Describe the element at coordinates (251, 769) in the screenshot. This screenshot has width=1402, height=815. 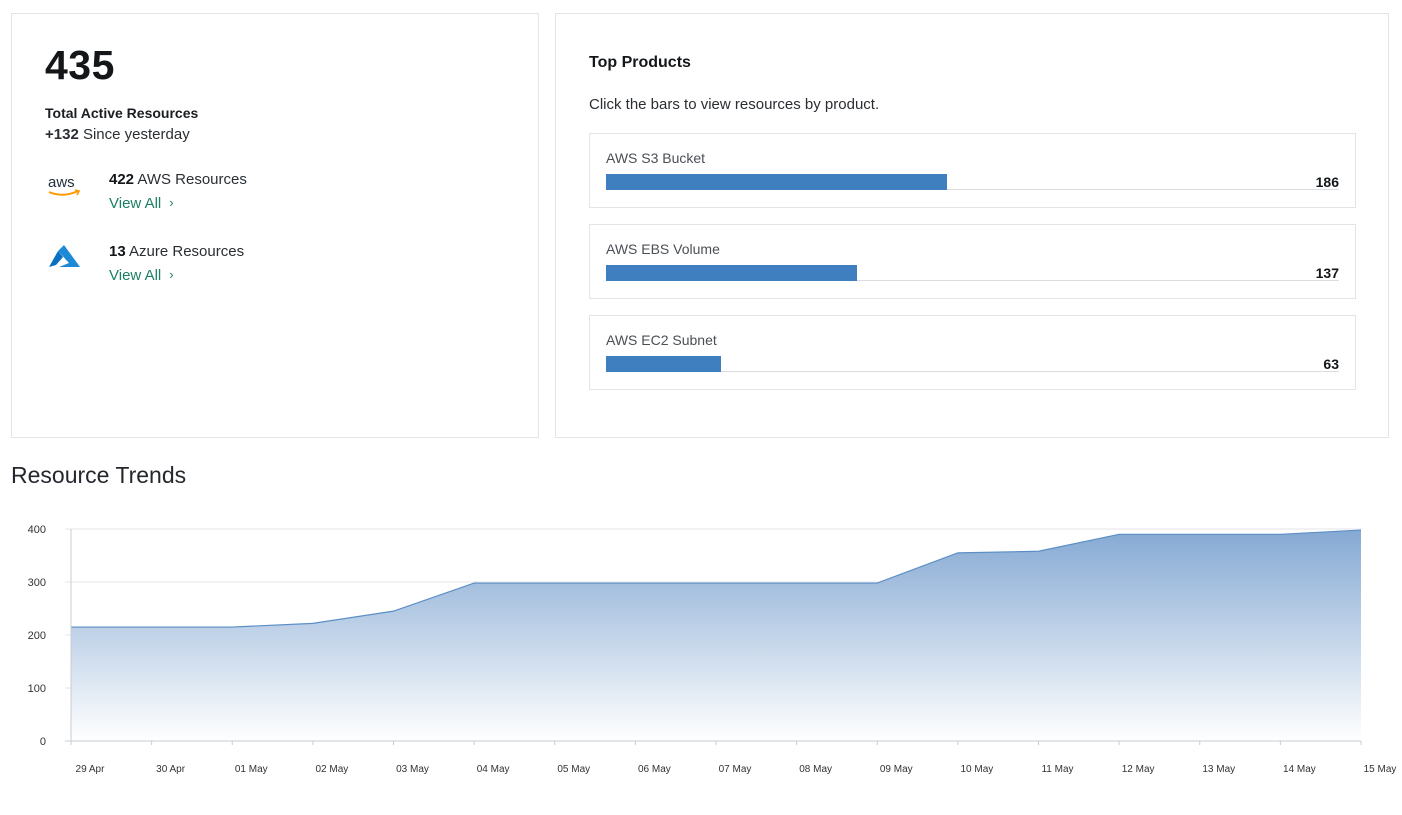
I see `x-tick-label: 01 May` at that location.